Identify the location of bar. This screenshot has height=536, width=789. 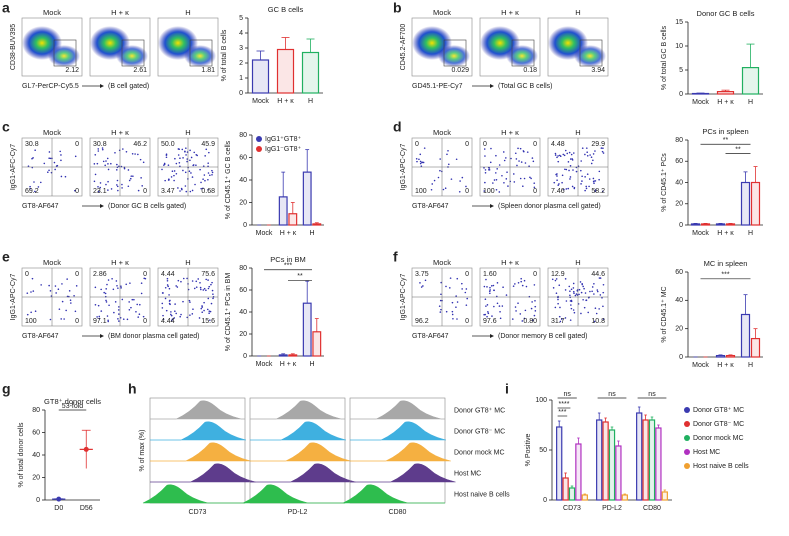
(317, 224).